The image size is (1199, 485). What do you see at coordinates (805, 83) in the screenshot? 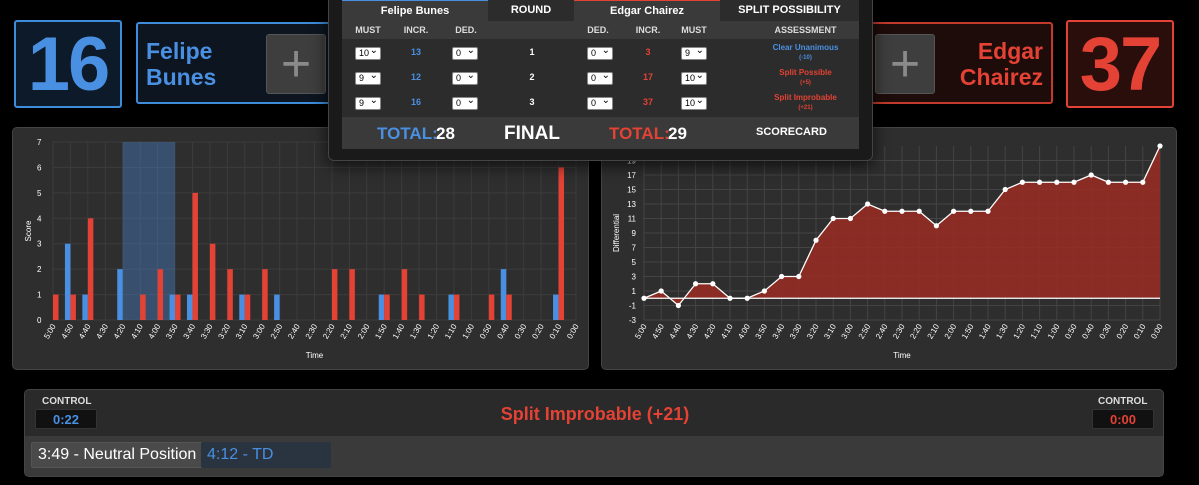
I see `assessment-note: (+5)` at bounding box center [805, 83].